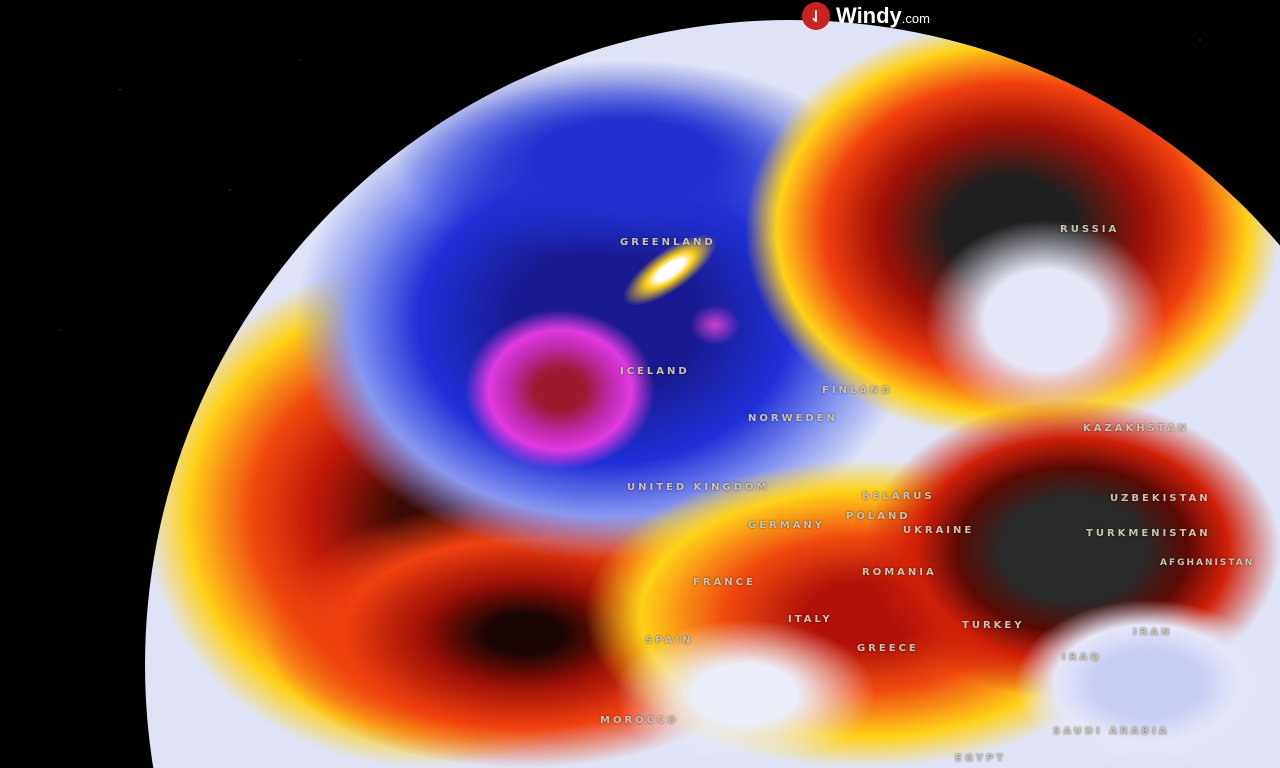 The height and width of the screenshot is (768, 1280). Describe the element at coordinates (899, 572) in the screenshot. I see `label-romania: ROMANIA` at that location.